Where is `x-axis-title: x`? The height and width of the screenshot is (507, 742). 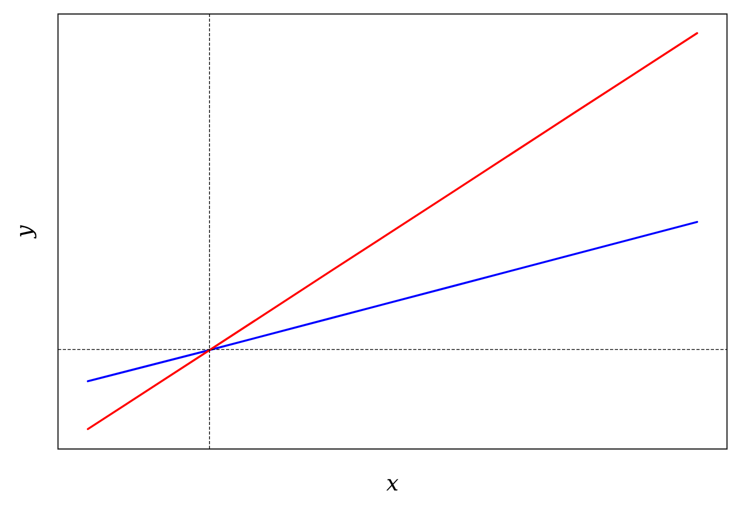
x-axis-title: x is located at coordinates (393, 484).